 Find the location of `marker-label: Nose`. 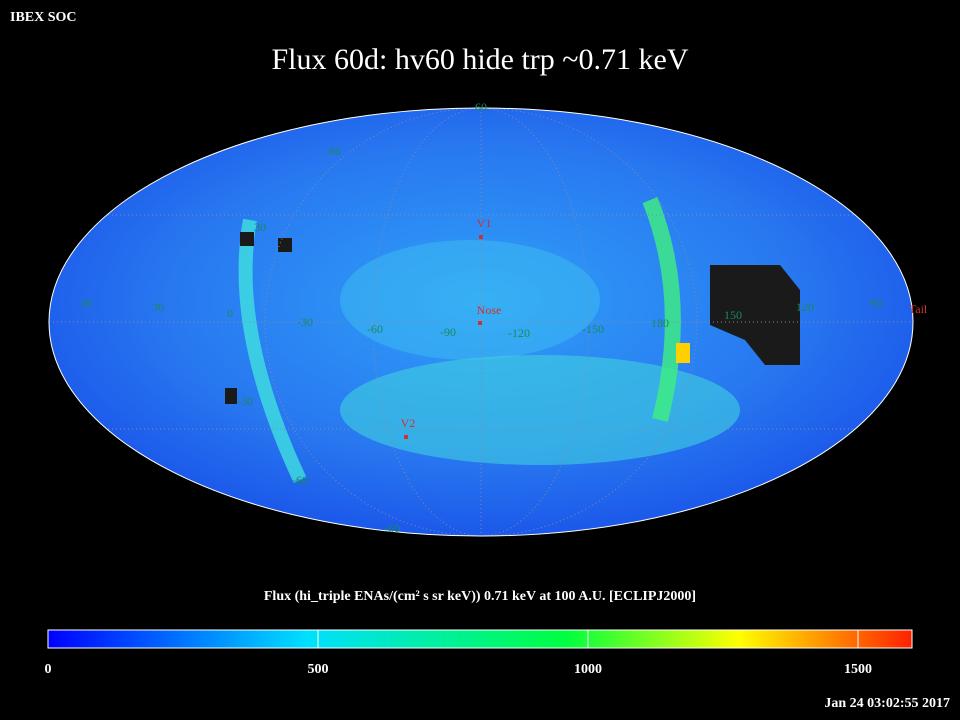

marker-label: Nose is located at coordinates (489, 310).